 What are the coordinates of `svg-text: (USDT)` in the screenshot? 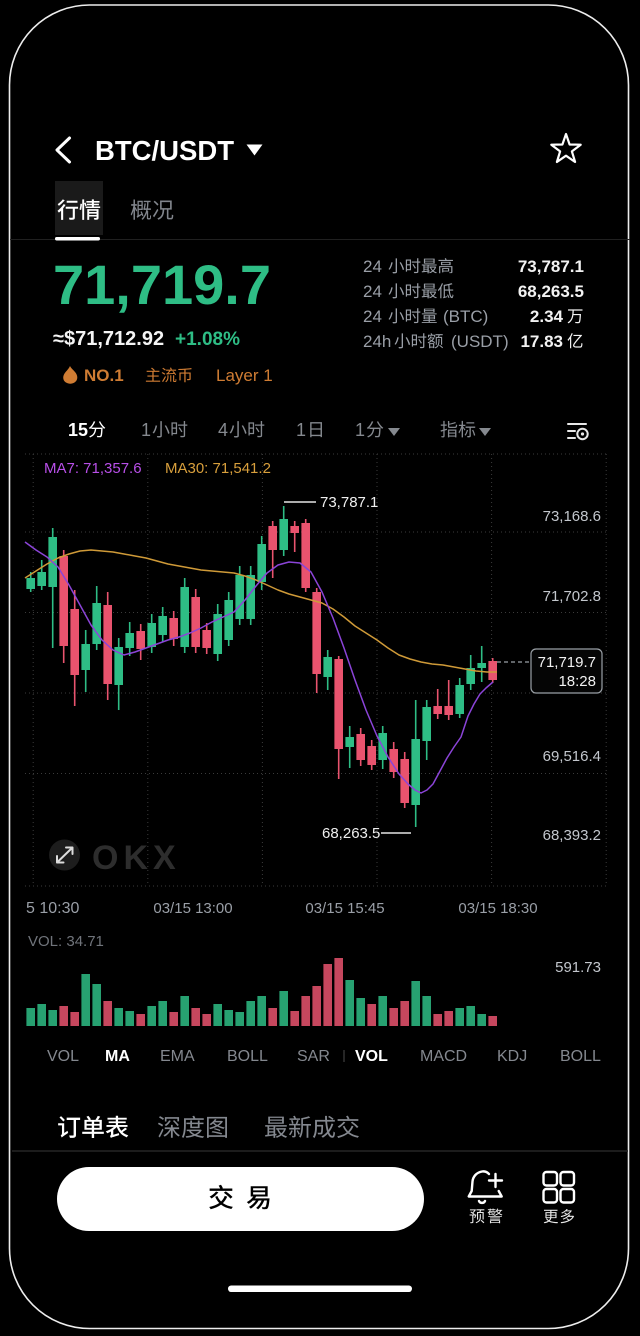 It's located at (480, 341).